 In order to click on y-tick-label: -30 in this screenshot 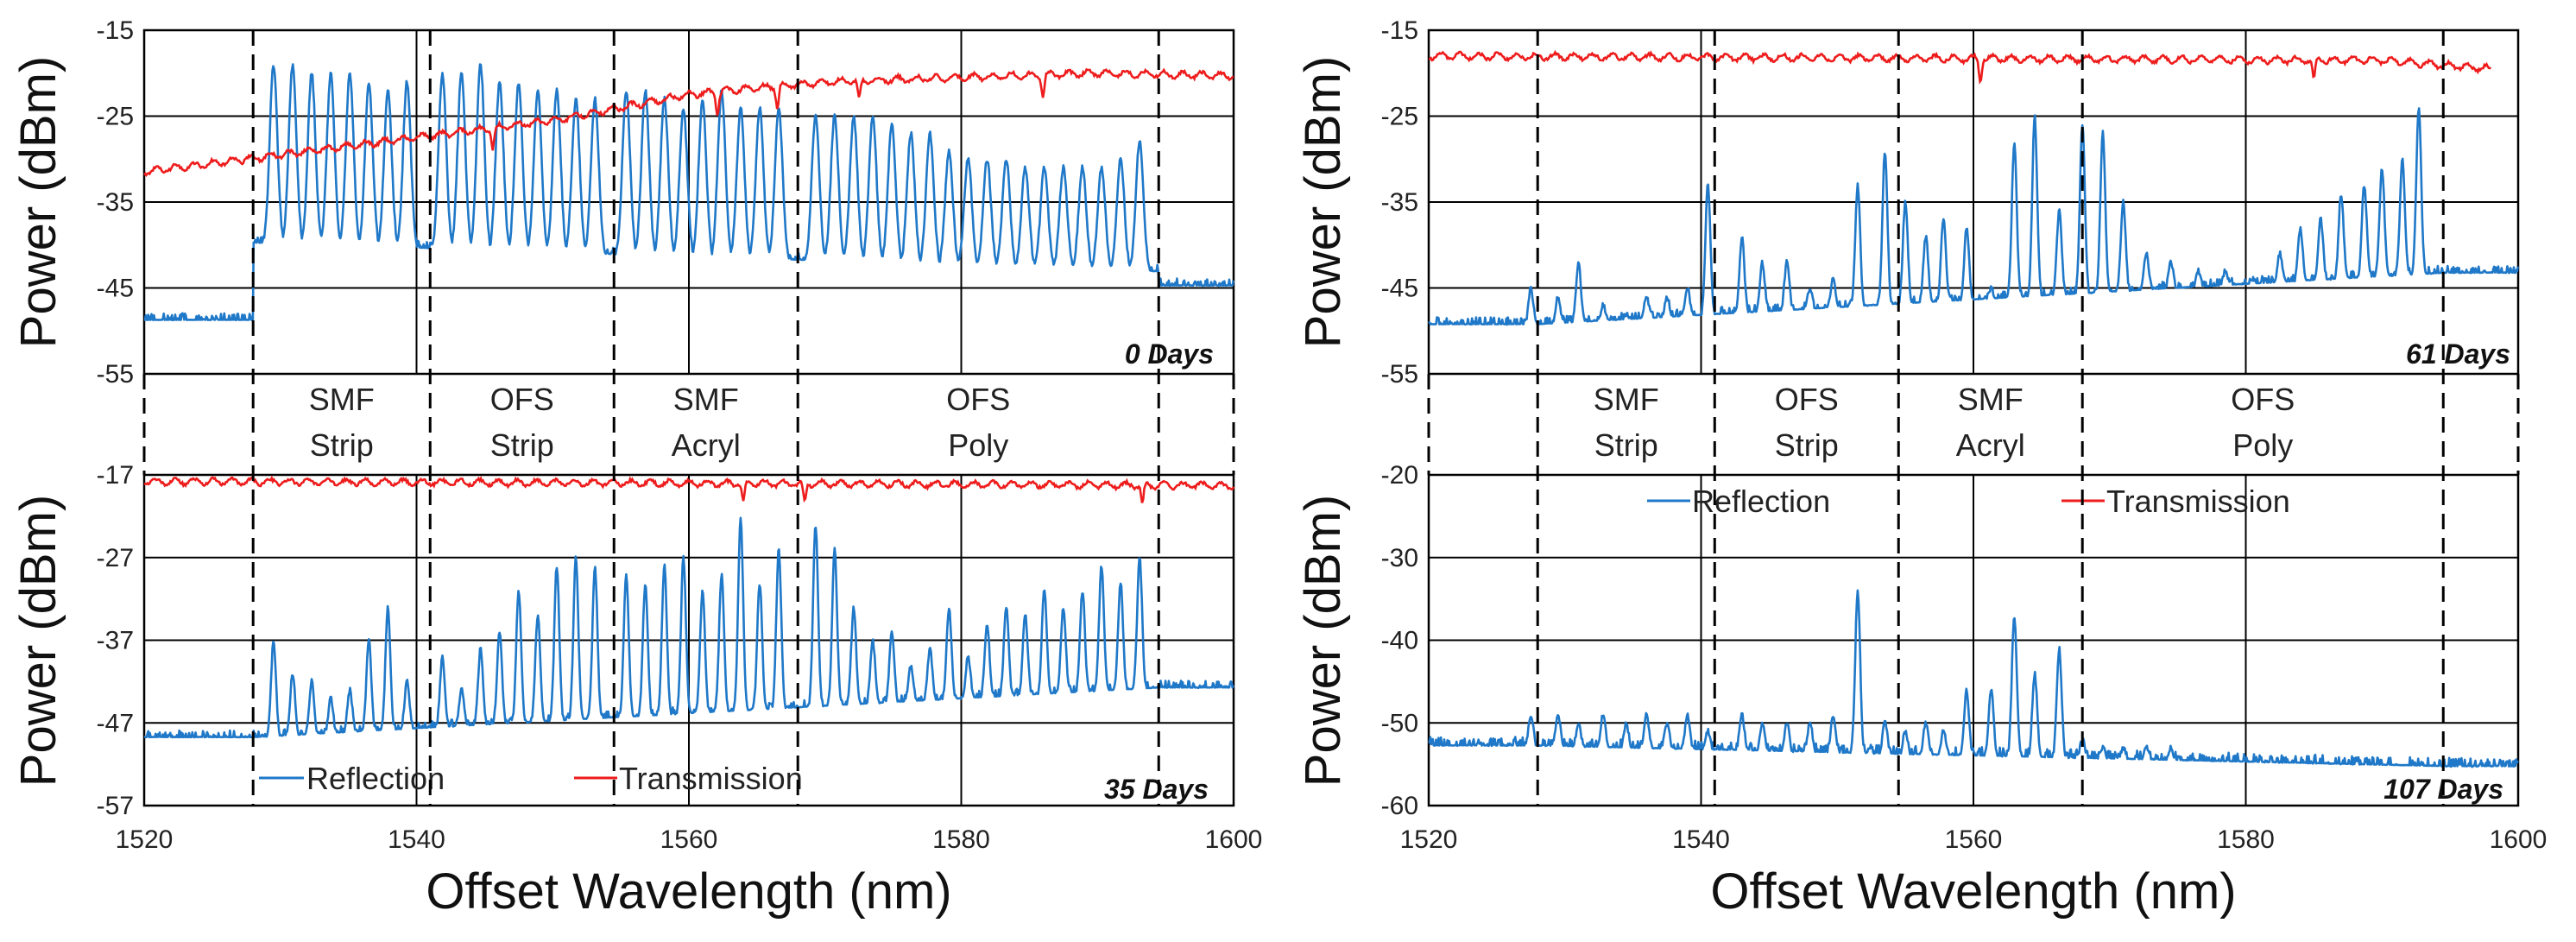, I will do `click(1399, 558)`.